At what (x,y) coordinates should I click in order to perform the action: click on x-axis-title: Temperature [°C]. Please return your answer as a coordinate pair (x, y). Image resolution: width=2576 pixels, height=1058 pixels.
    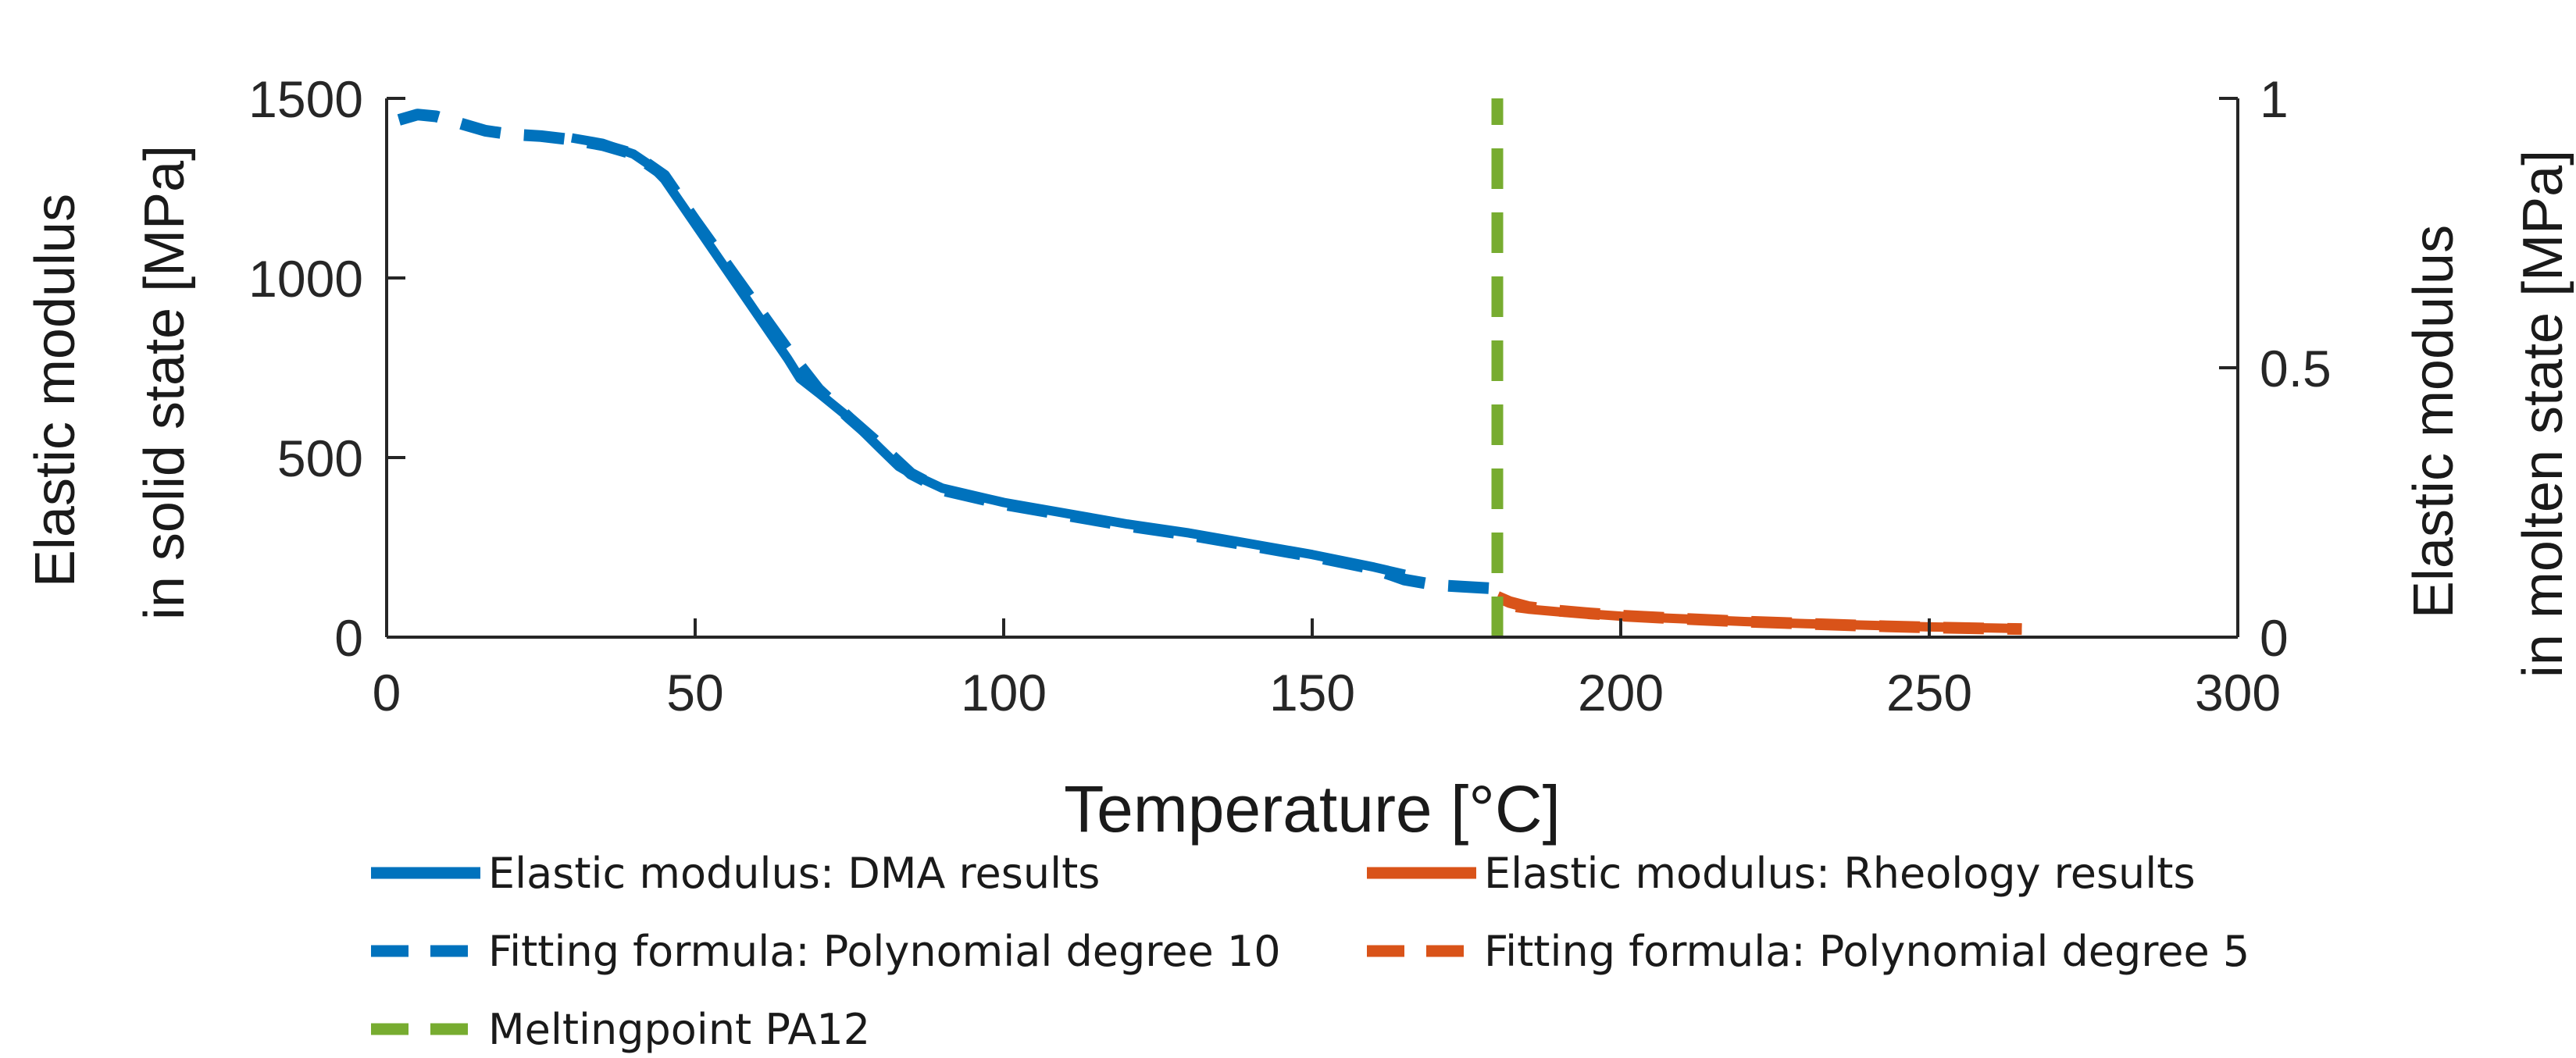
    Looking at the image, I should click on (1312, 809).